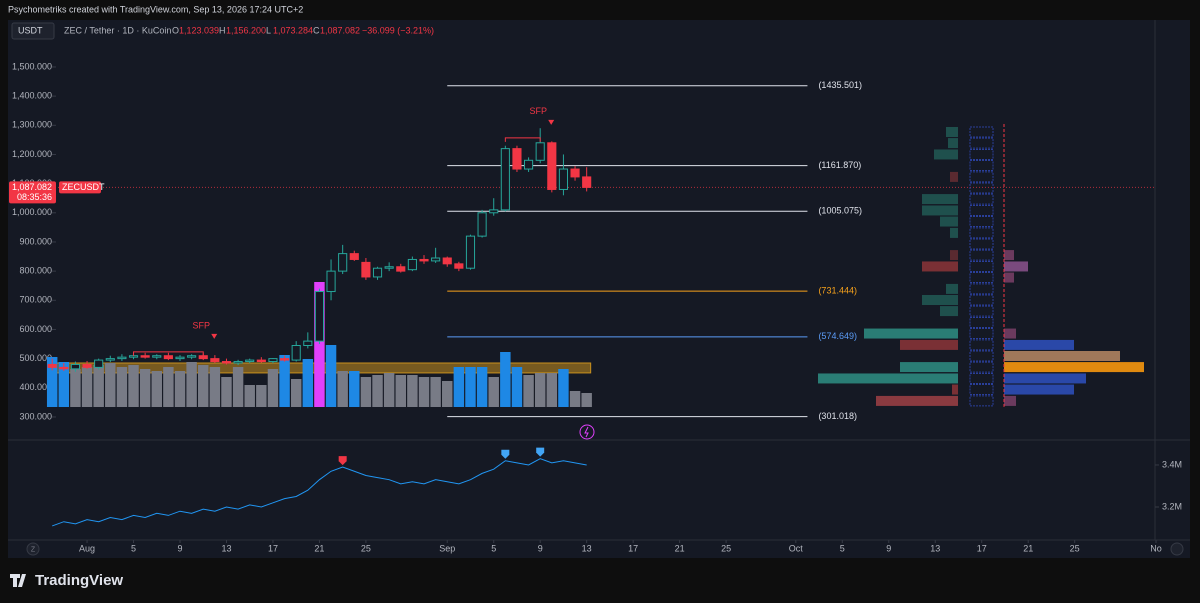 Image resolution: width=1200 pixels, height=603 pixels. What do you see at coordinates (32, 212) in the screenshot?
I see `y-tick-label: 1,000.000` at bounding box center [32, 212].